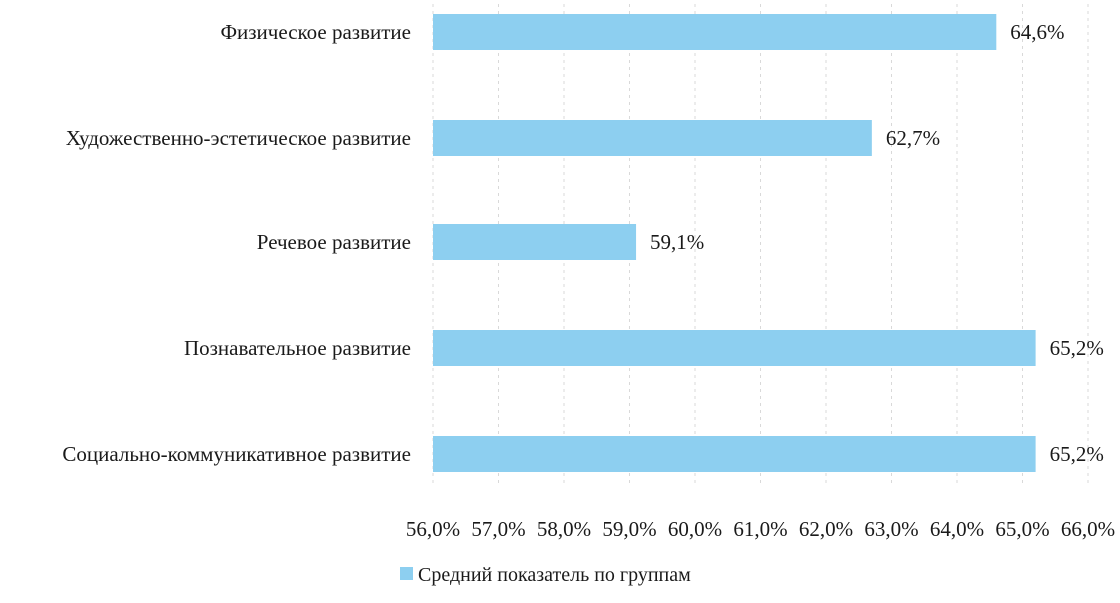 The height and width of the screenshot is (603, 1120). Describe the element at coordinates (891, 529) in the screenshot. I see `x-tick-label: 63,0%` at that location.